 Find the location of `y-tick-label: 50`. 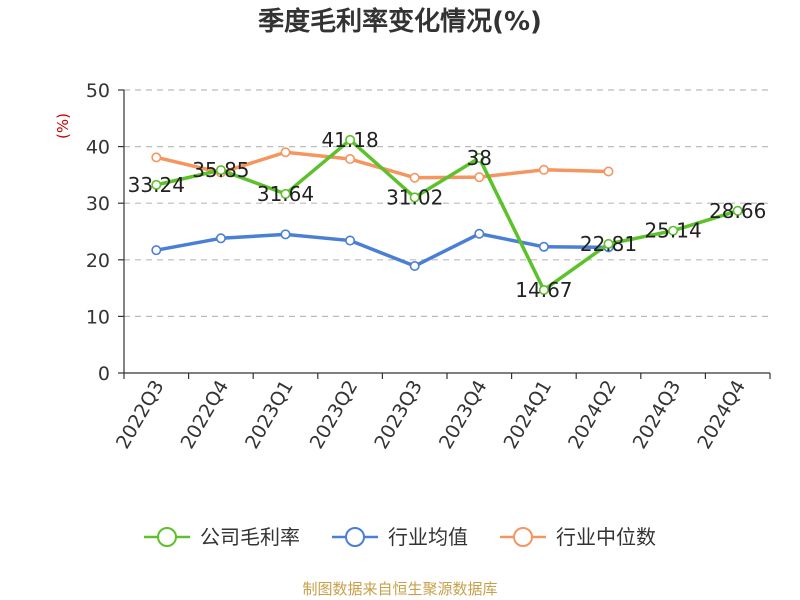

y-tick-label: 50 is located at coordinates (98, 91).